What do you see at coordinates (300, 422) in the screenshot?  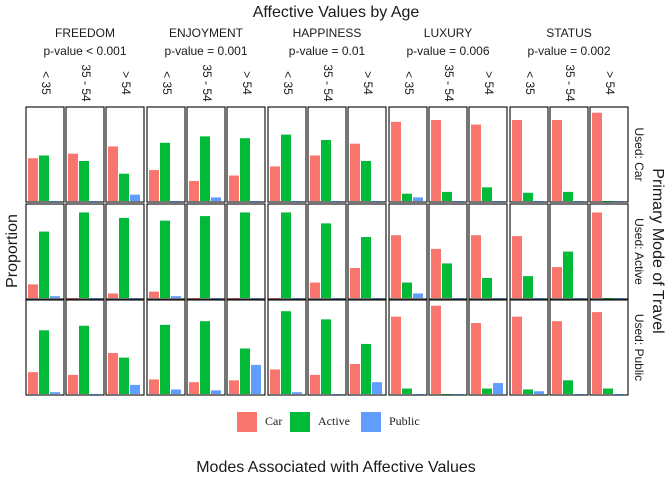 I see `legend-key` at bounding box center [300, 422].